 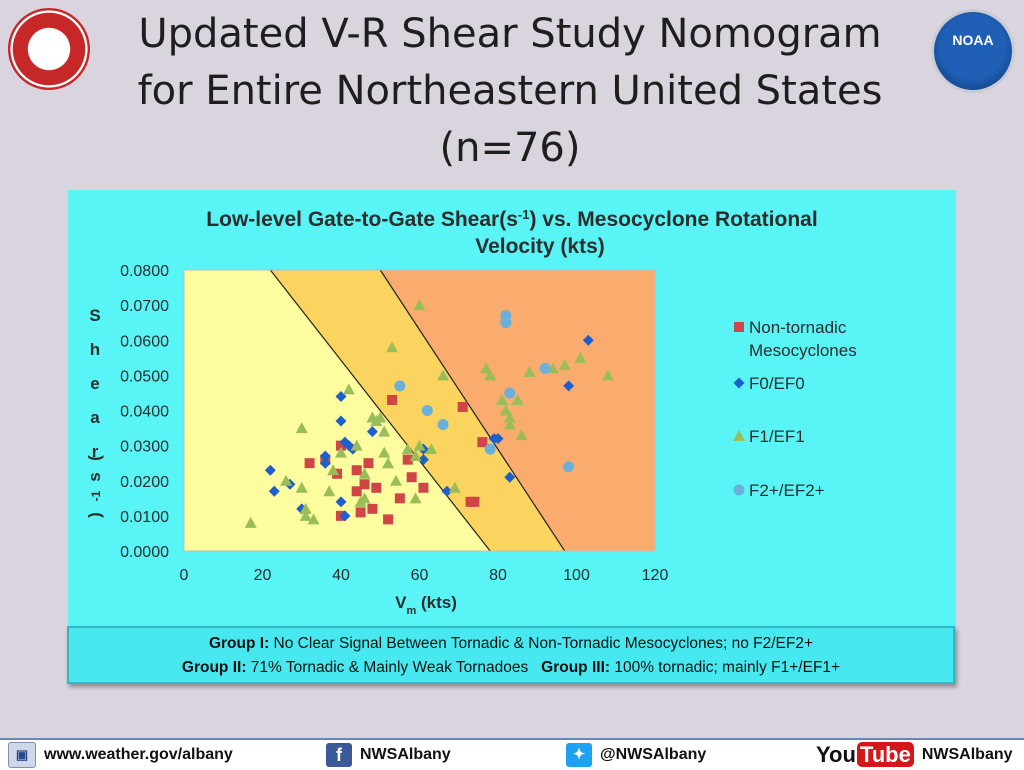 What do you see at coordinates (138, 754) in the screenshot?
I see `website-text: www.weather.gov/albany` at bounding box center [138, 754].